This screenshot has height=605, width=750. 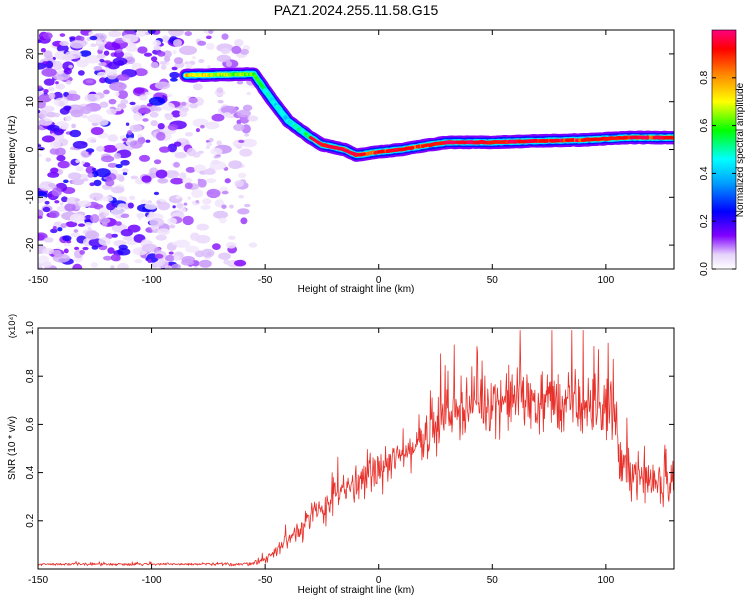 What do you see at coordinates (704, 269) in the screenshot?
I see `colorbar-tick-label: 0.0` at bounding box center [704, 269].